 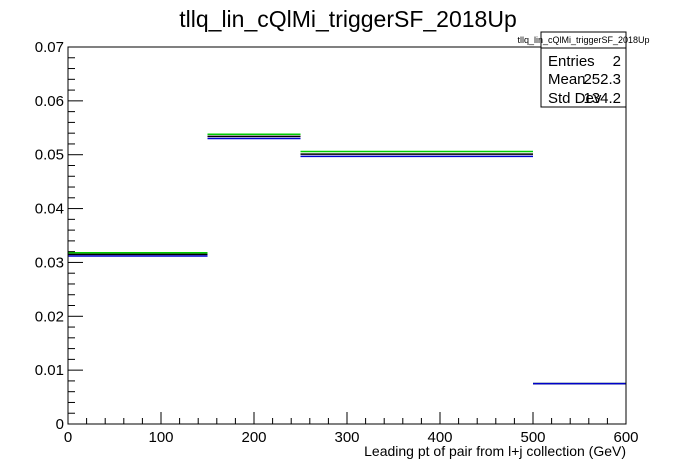 I want to click on y-tick-label: 0.02, so click(x=49, y=316).